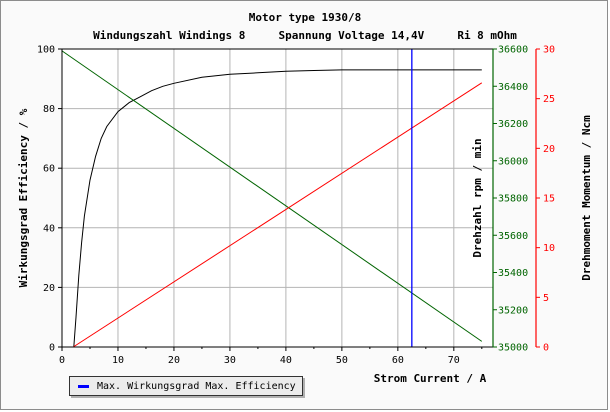 The image size is (610, 412). I want to click on rpm-tick-label: 36000, so click(513, 161).